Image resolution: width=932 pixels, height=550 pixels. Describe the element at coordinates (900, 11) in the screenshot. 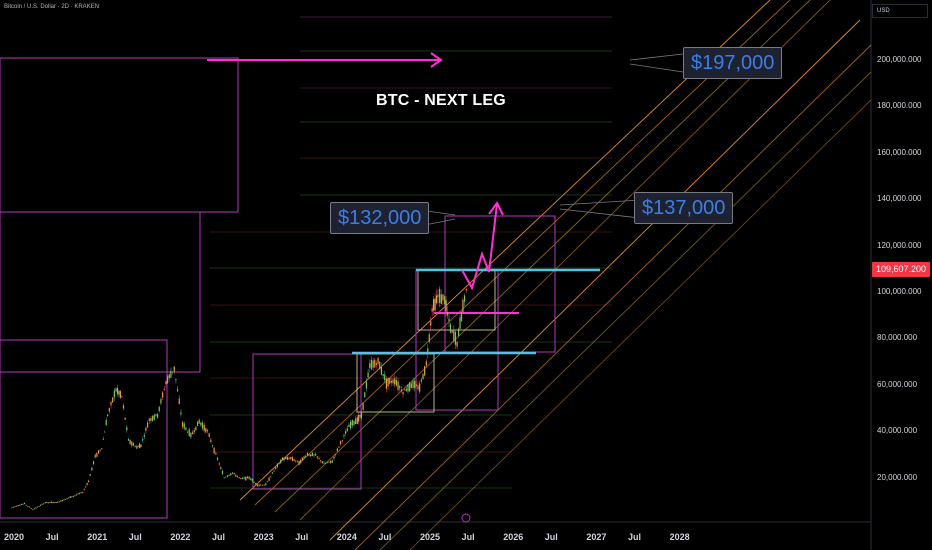

I see `currency-selector: USD` at that location.